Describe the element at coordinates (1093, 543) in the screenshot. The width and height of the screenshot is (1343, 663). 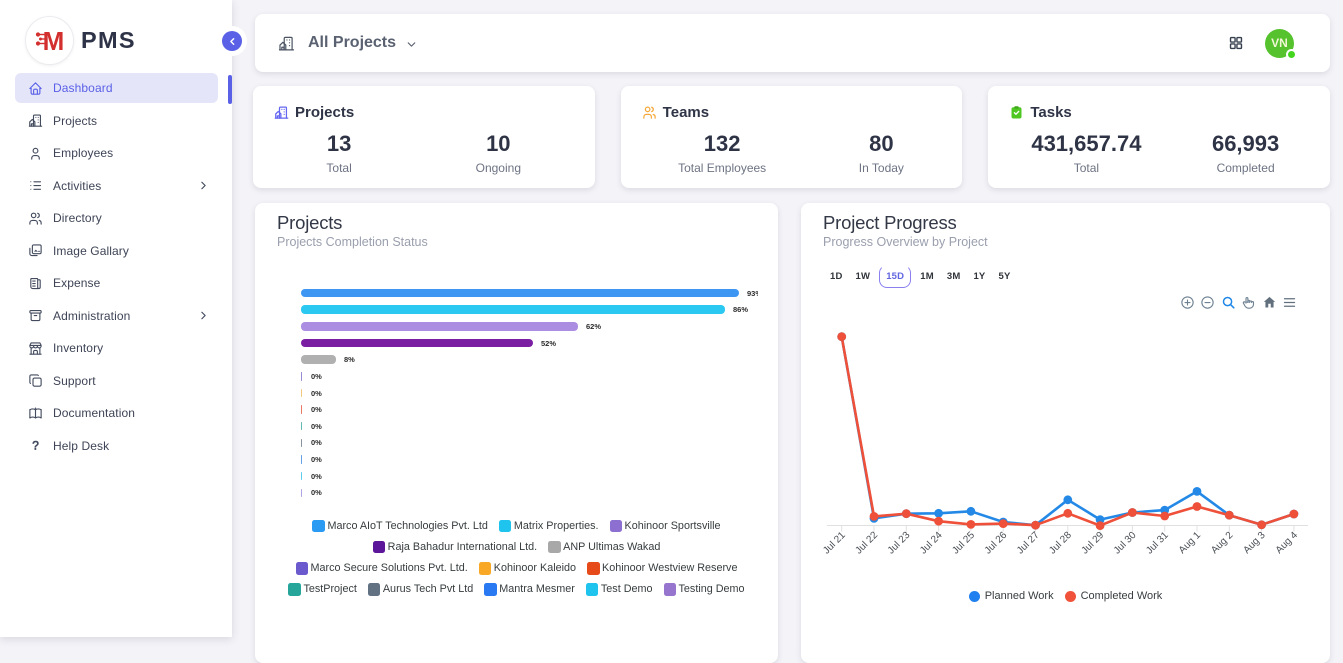
I see `svg-text: Jul 29` at that location.